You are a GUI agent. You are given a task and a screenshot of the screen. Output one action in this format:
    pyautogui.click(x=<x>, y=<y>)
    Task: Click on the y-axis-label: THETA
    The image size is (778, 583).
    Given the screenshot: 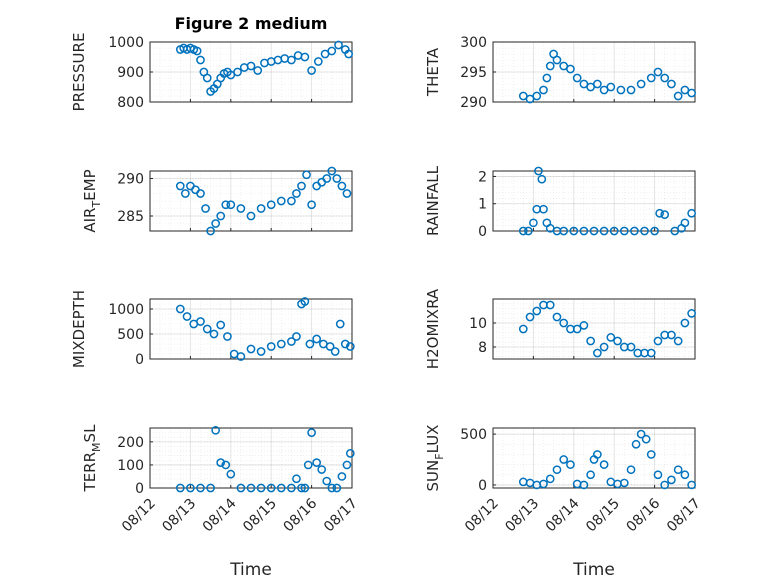 What is the action you would take?
    pyautogui.click(x=433, y=72)
    